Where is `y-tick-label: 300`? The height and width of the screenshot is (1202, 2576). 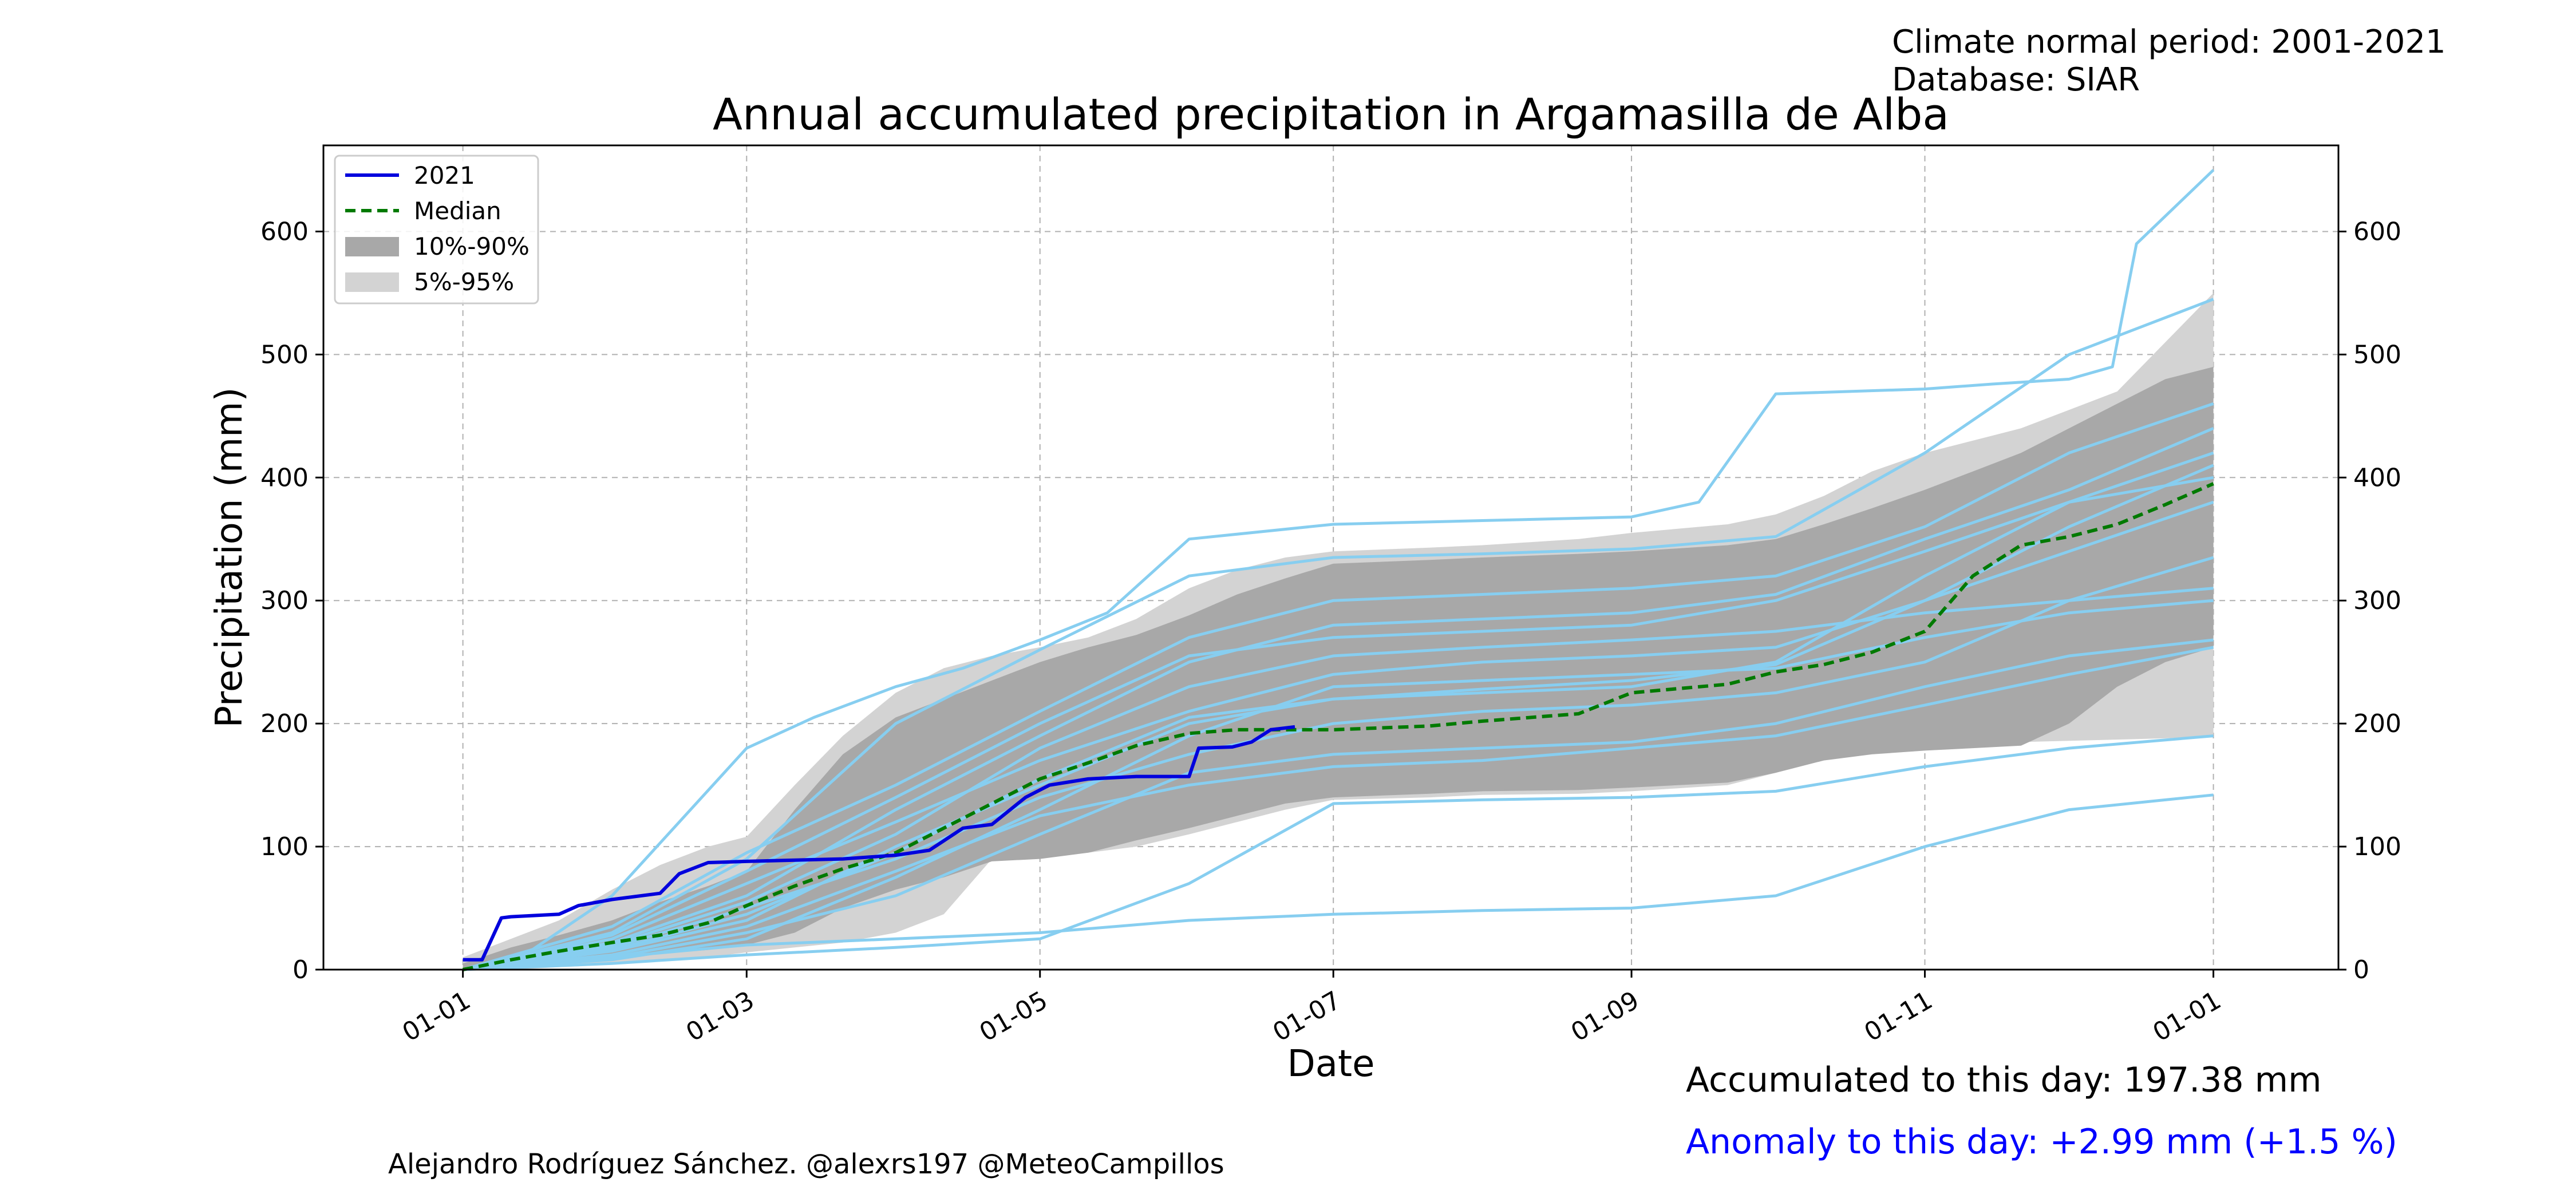
y-tick-label: 300 is located at coordinates (284, 601).